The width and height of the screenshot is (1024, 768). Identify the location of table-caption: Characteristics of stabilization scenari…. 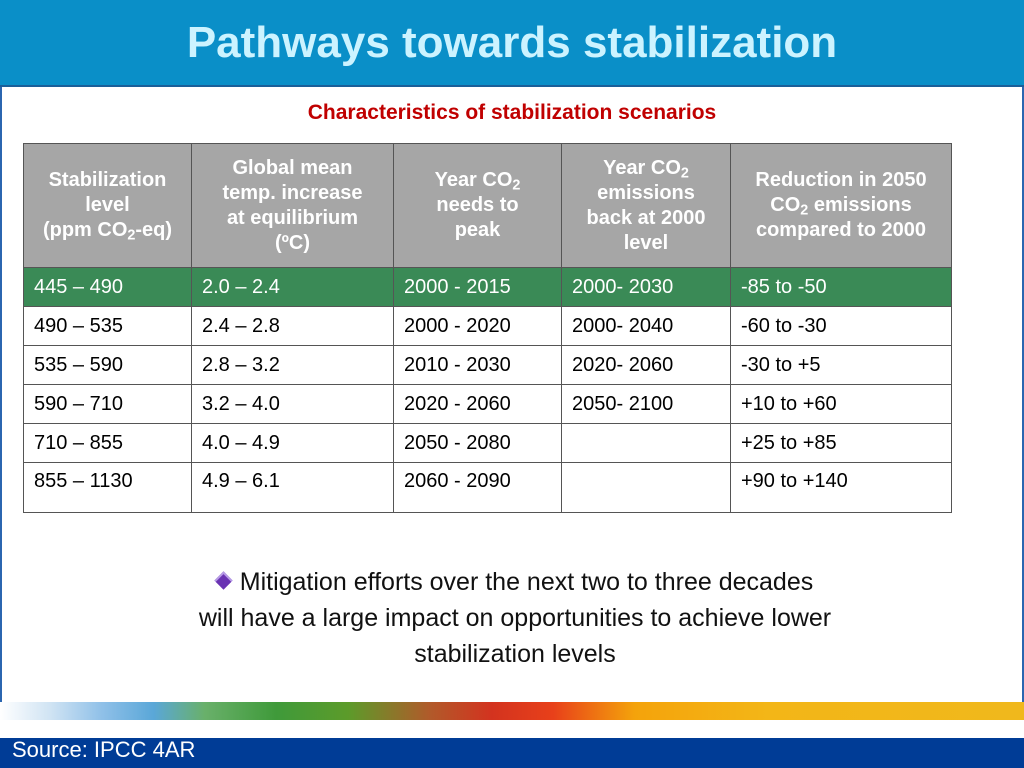
(512, 112).